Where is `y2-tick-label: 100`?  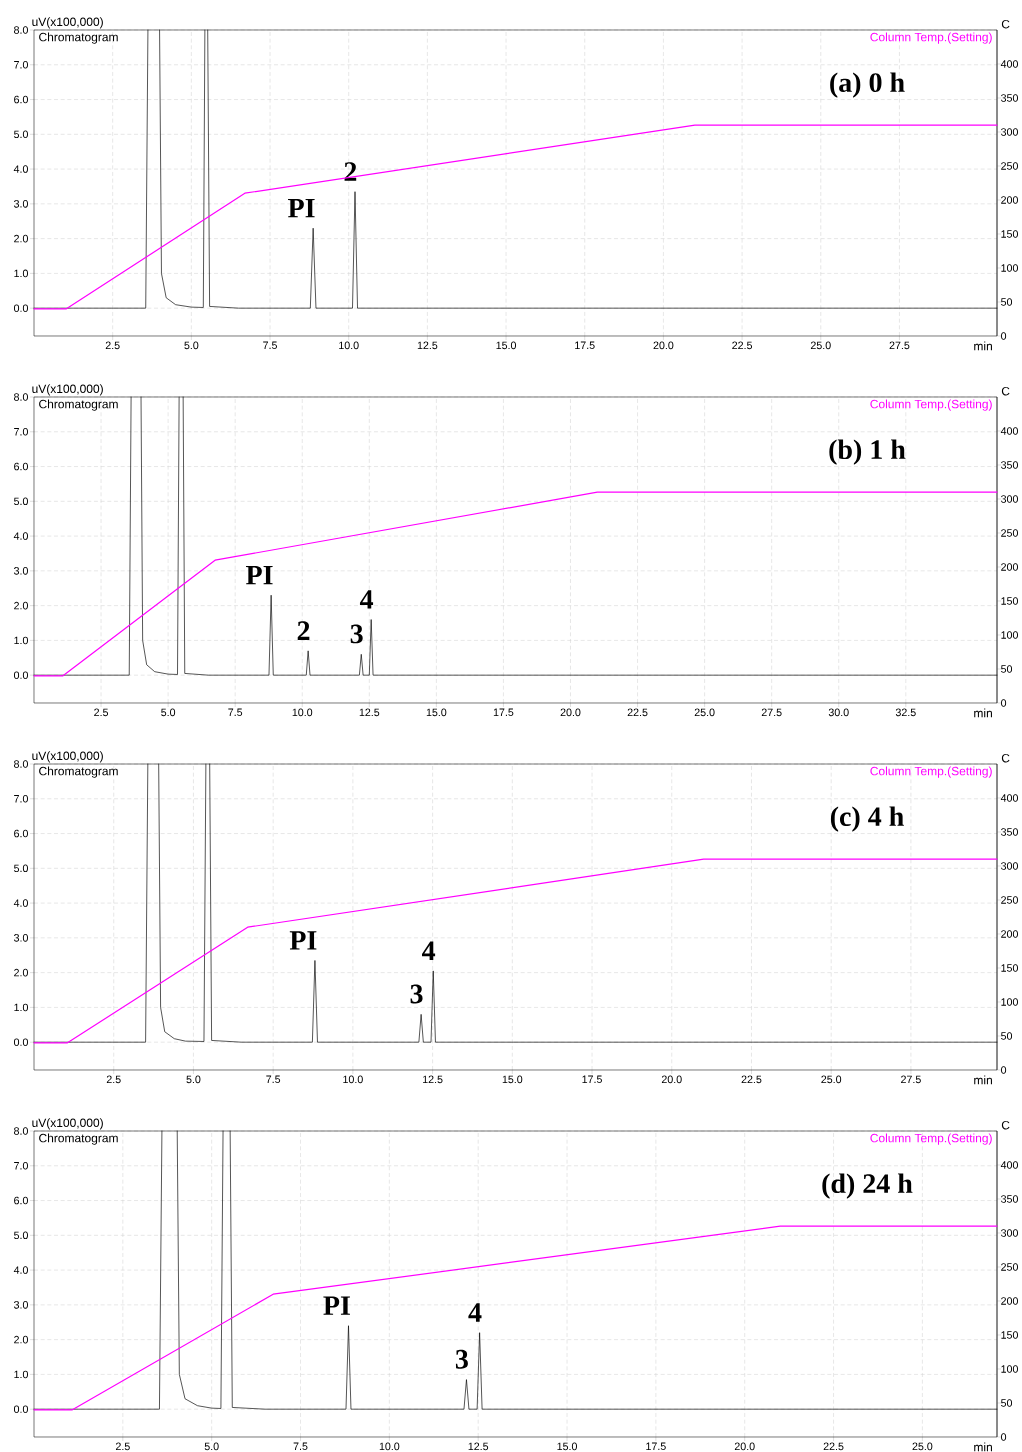 y2-tick-label: 100 is located at coordinates (1009, 268).